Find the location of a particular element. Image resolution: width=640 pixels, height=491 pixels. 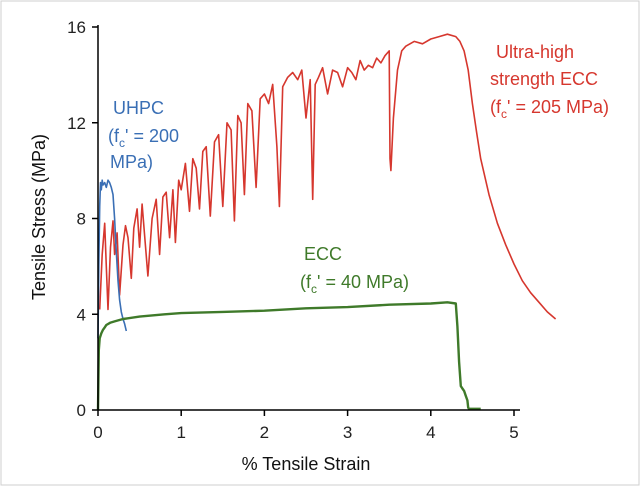

annotation-ecc-line2-close: ' = 40 MPa) is located at coordinates (363, 282).